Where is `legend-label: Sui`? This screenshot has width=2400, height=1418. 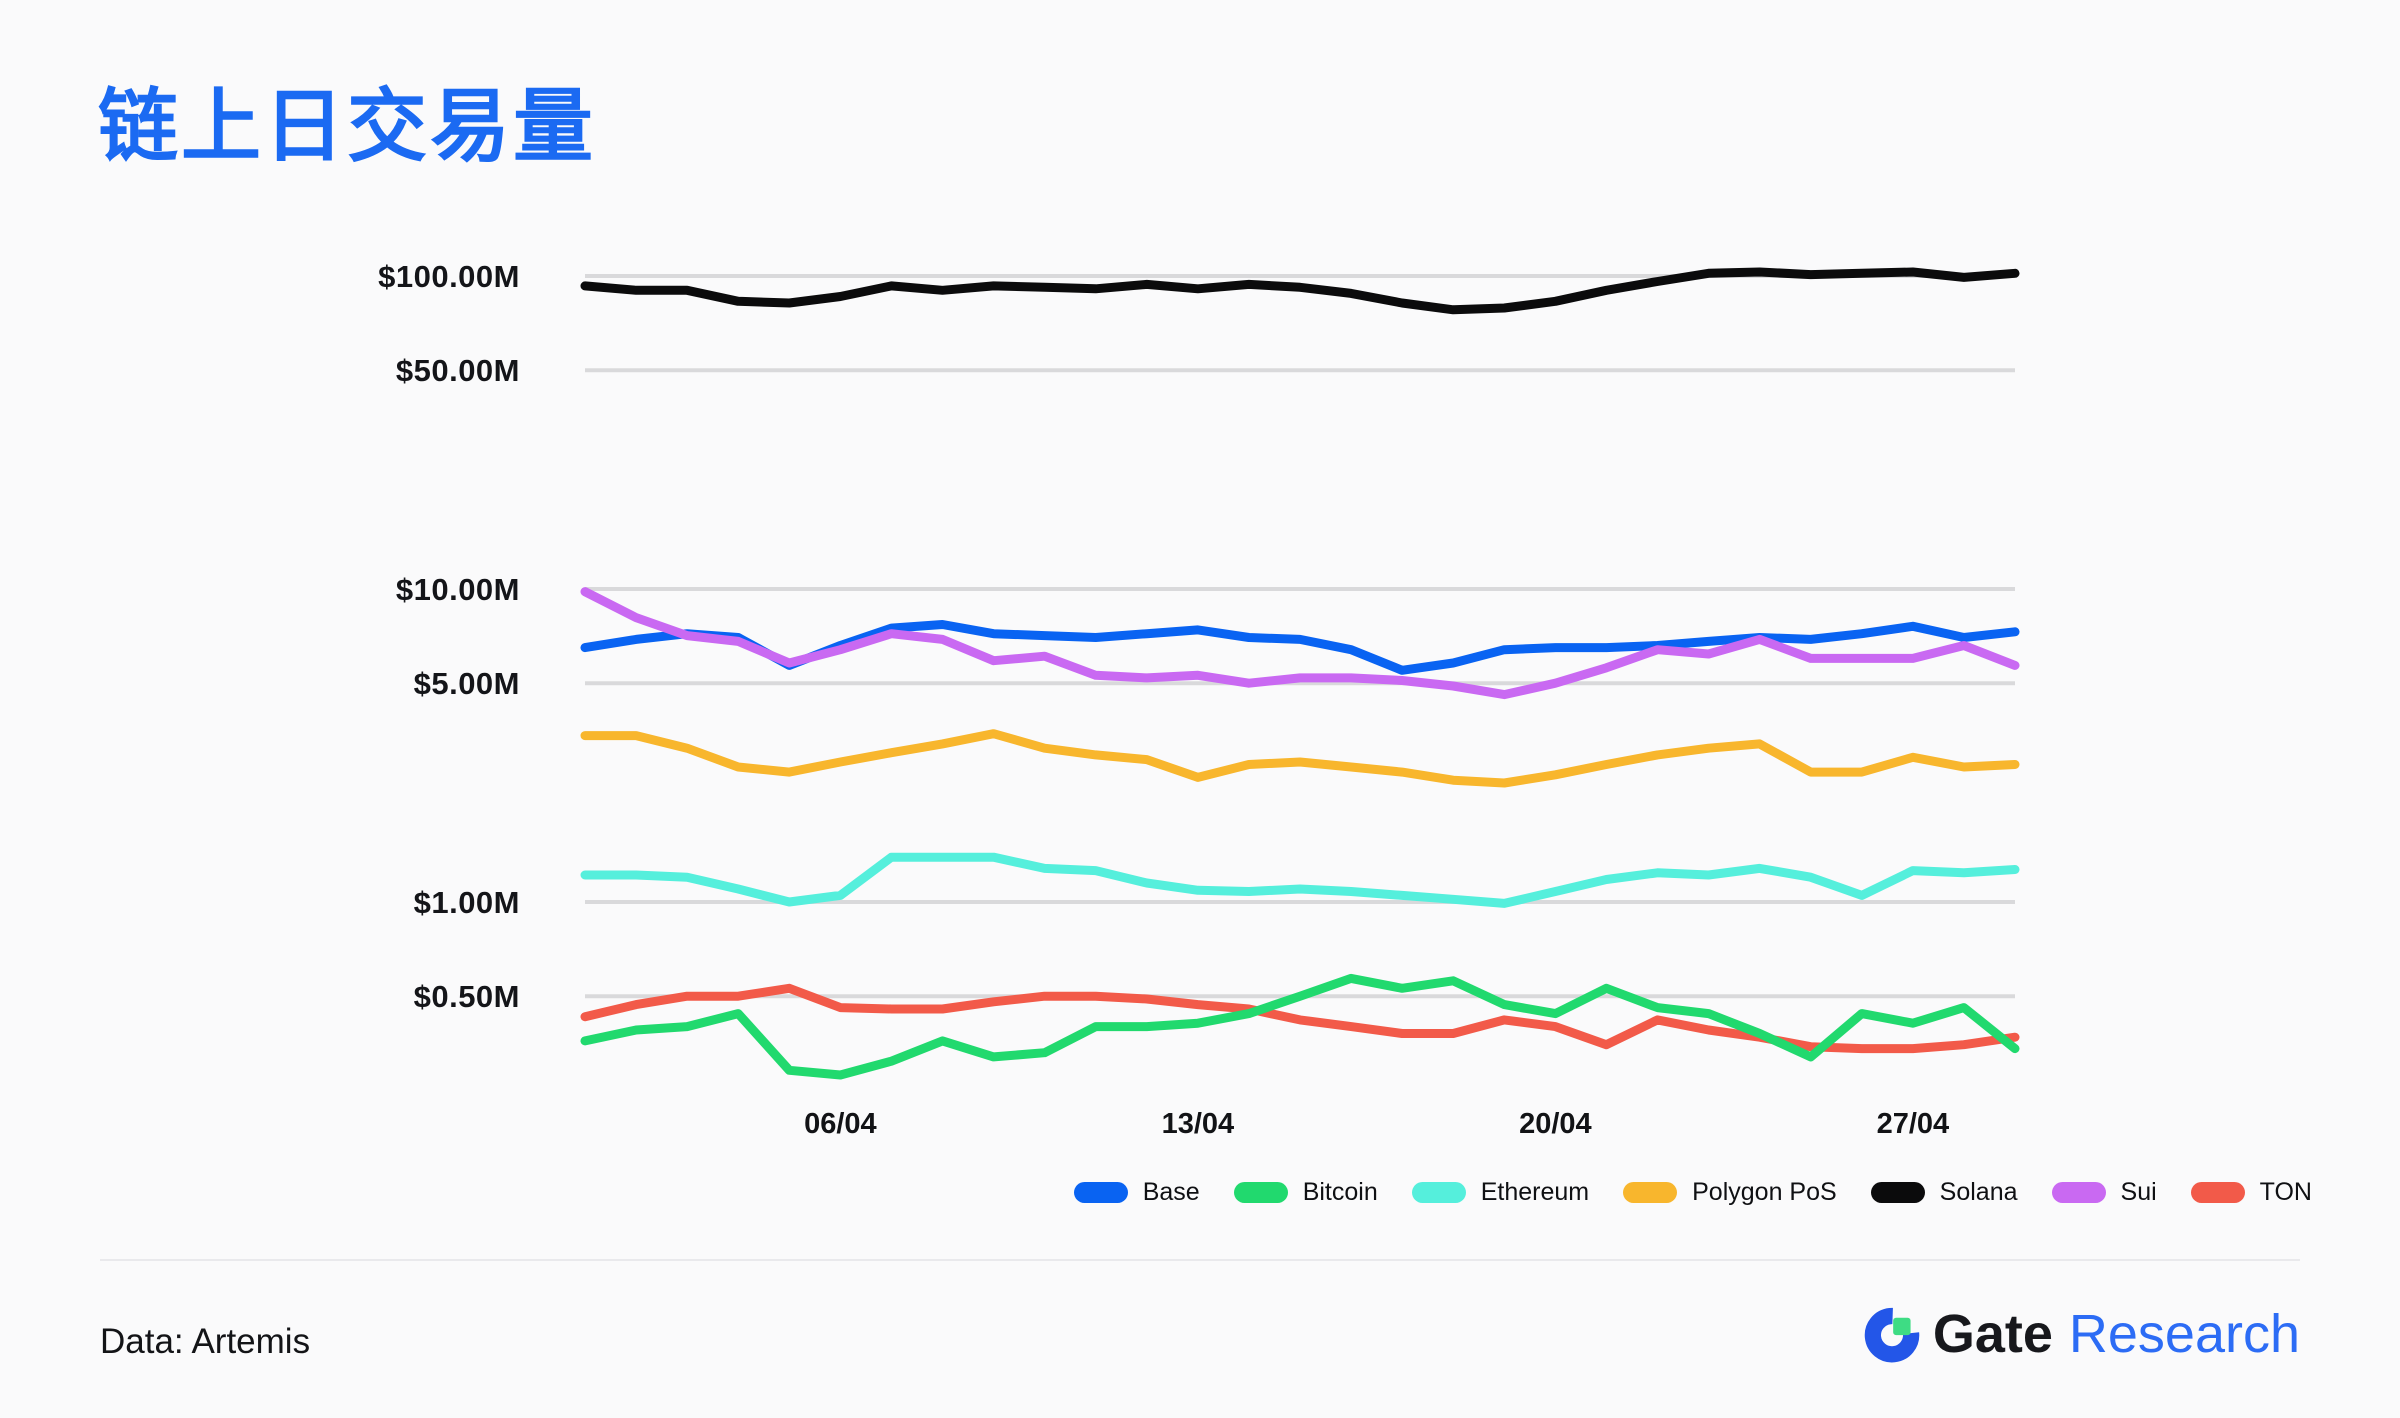
legend-label: Sui is located at coordinates (2138, 1192).